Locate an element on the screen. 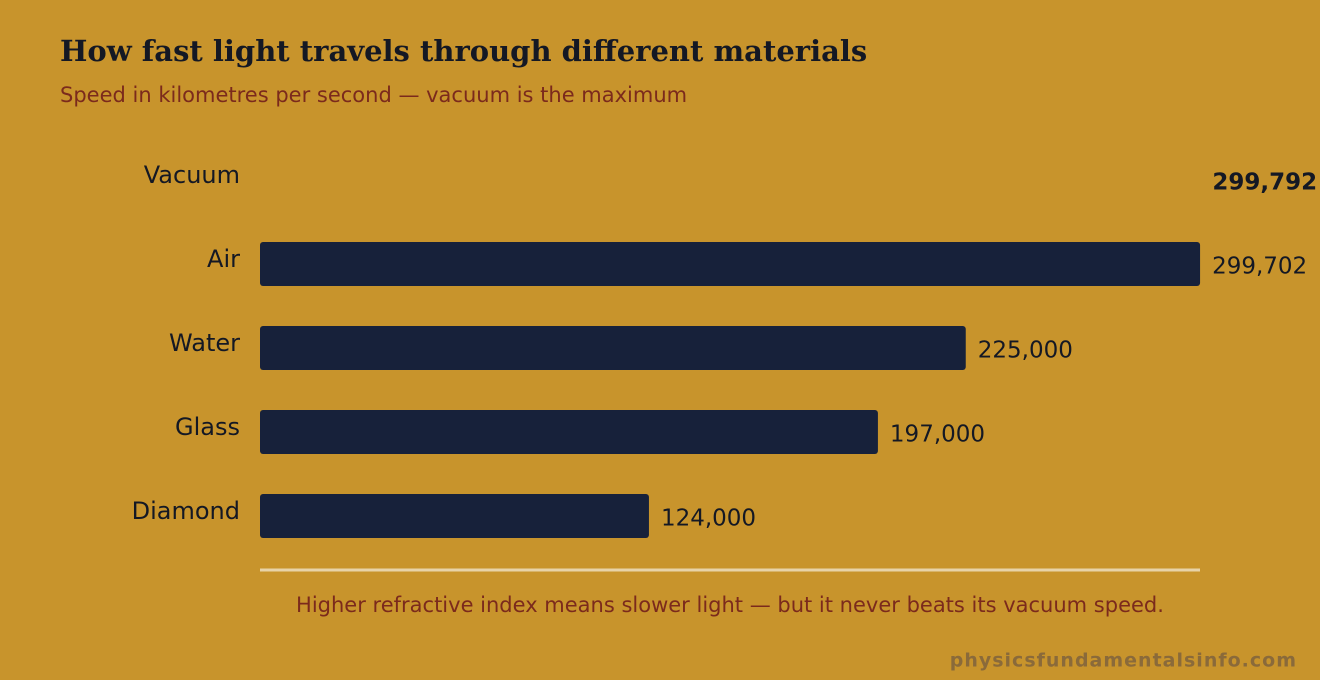 The image size is (1320, 680). value-label: 299,702 is located at coordinates (1259, 267).